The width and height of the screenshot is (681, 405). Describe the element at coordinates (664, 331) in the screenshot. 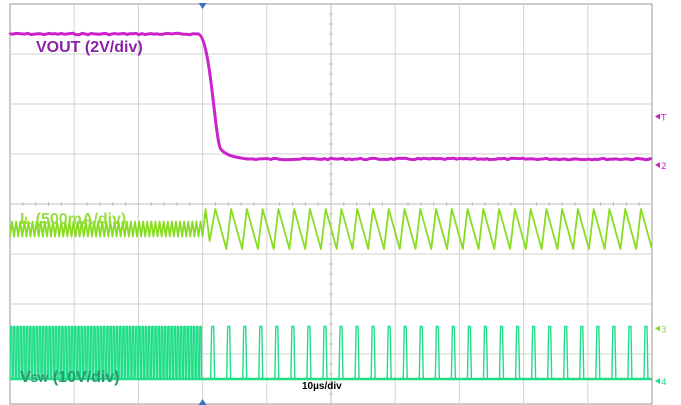

I see `channel-marker-il-label: 3` at that location.